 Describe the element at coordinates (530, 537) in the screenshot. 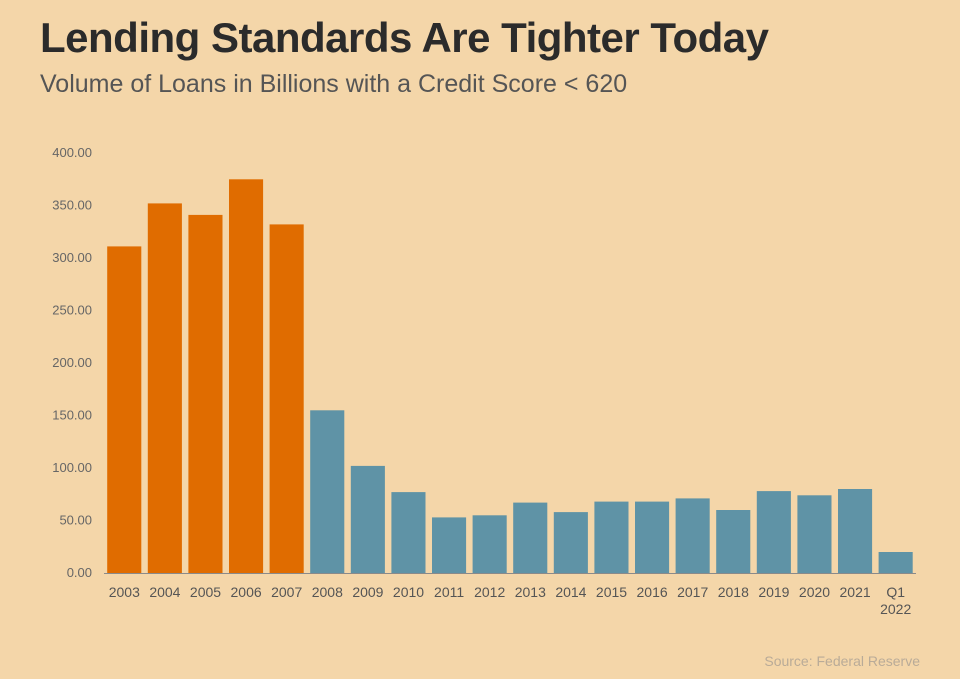

I see `bar-2013` at that location.